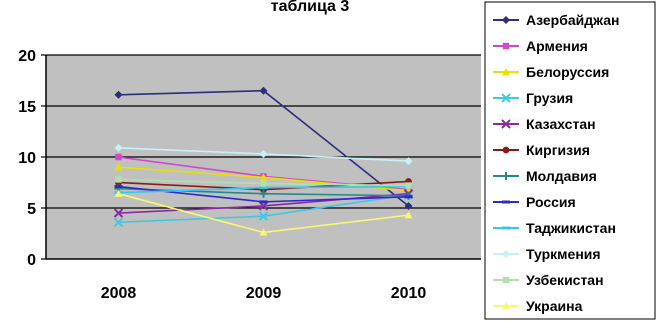  Describe the element at coordinates (27, 107) in the screenshot. I see `y-tick-label: 15` at that location.